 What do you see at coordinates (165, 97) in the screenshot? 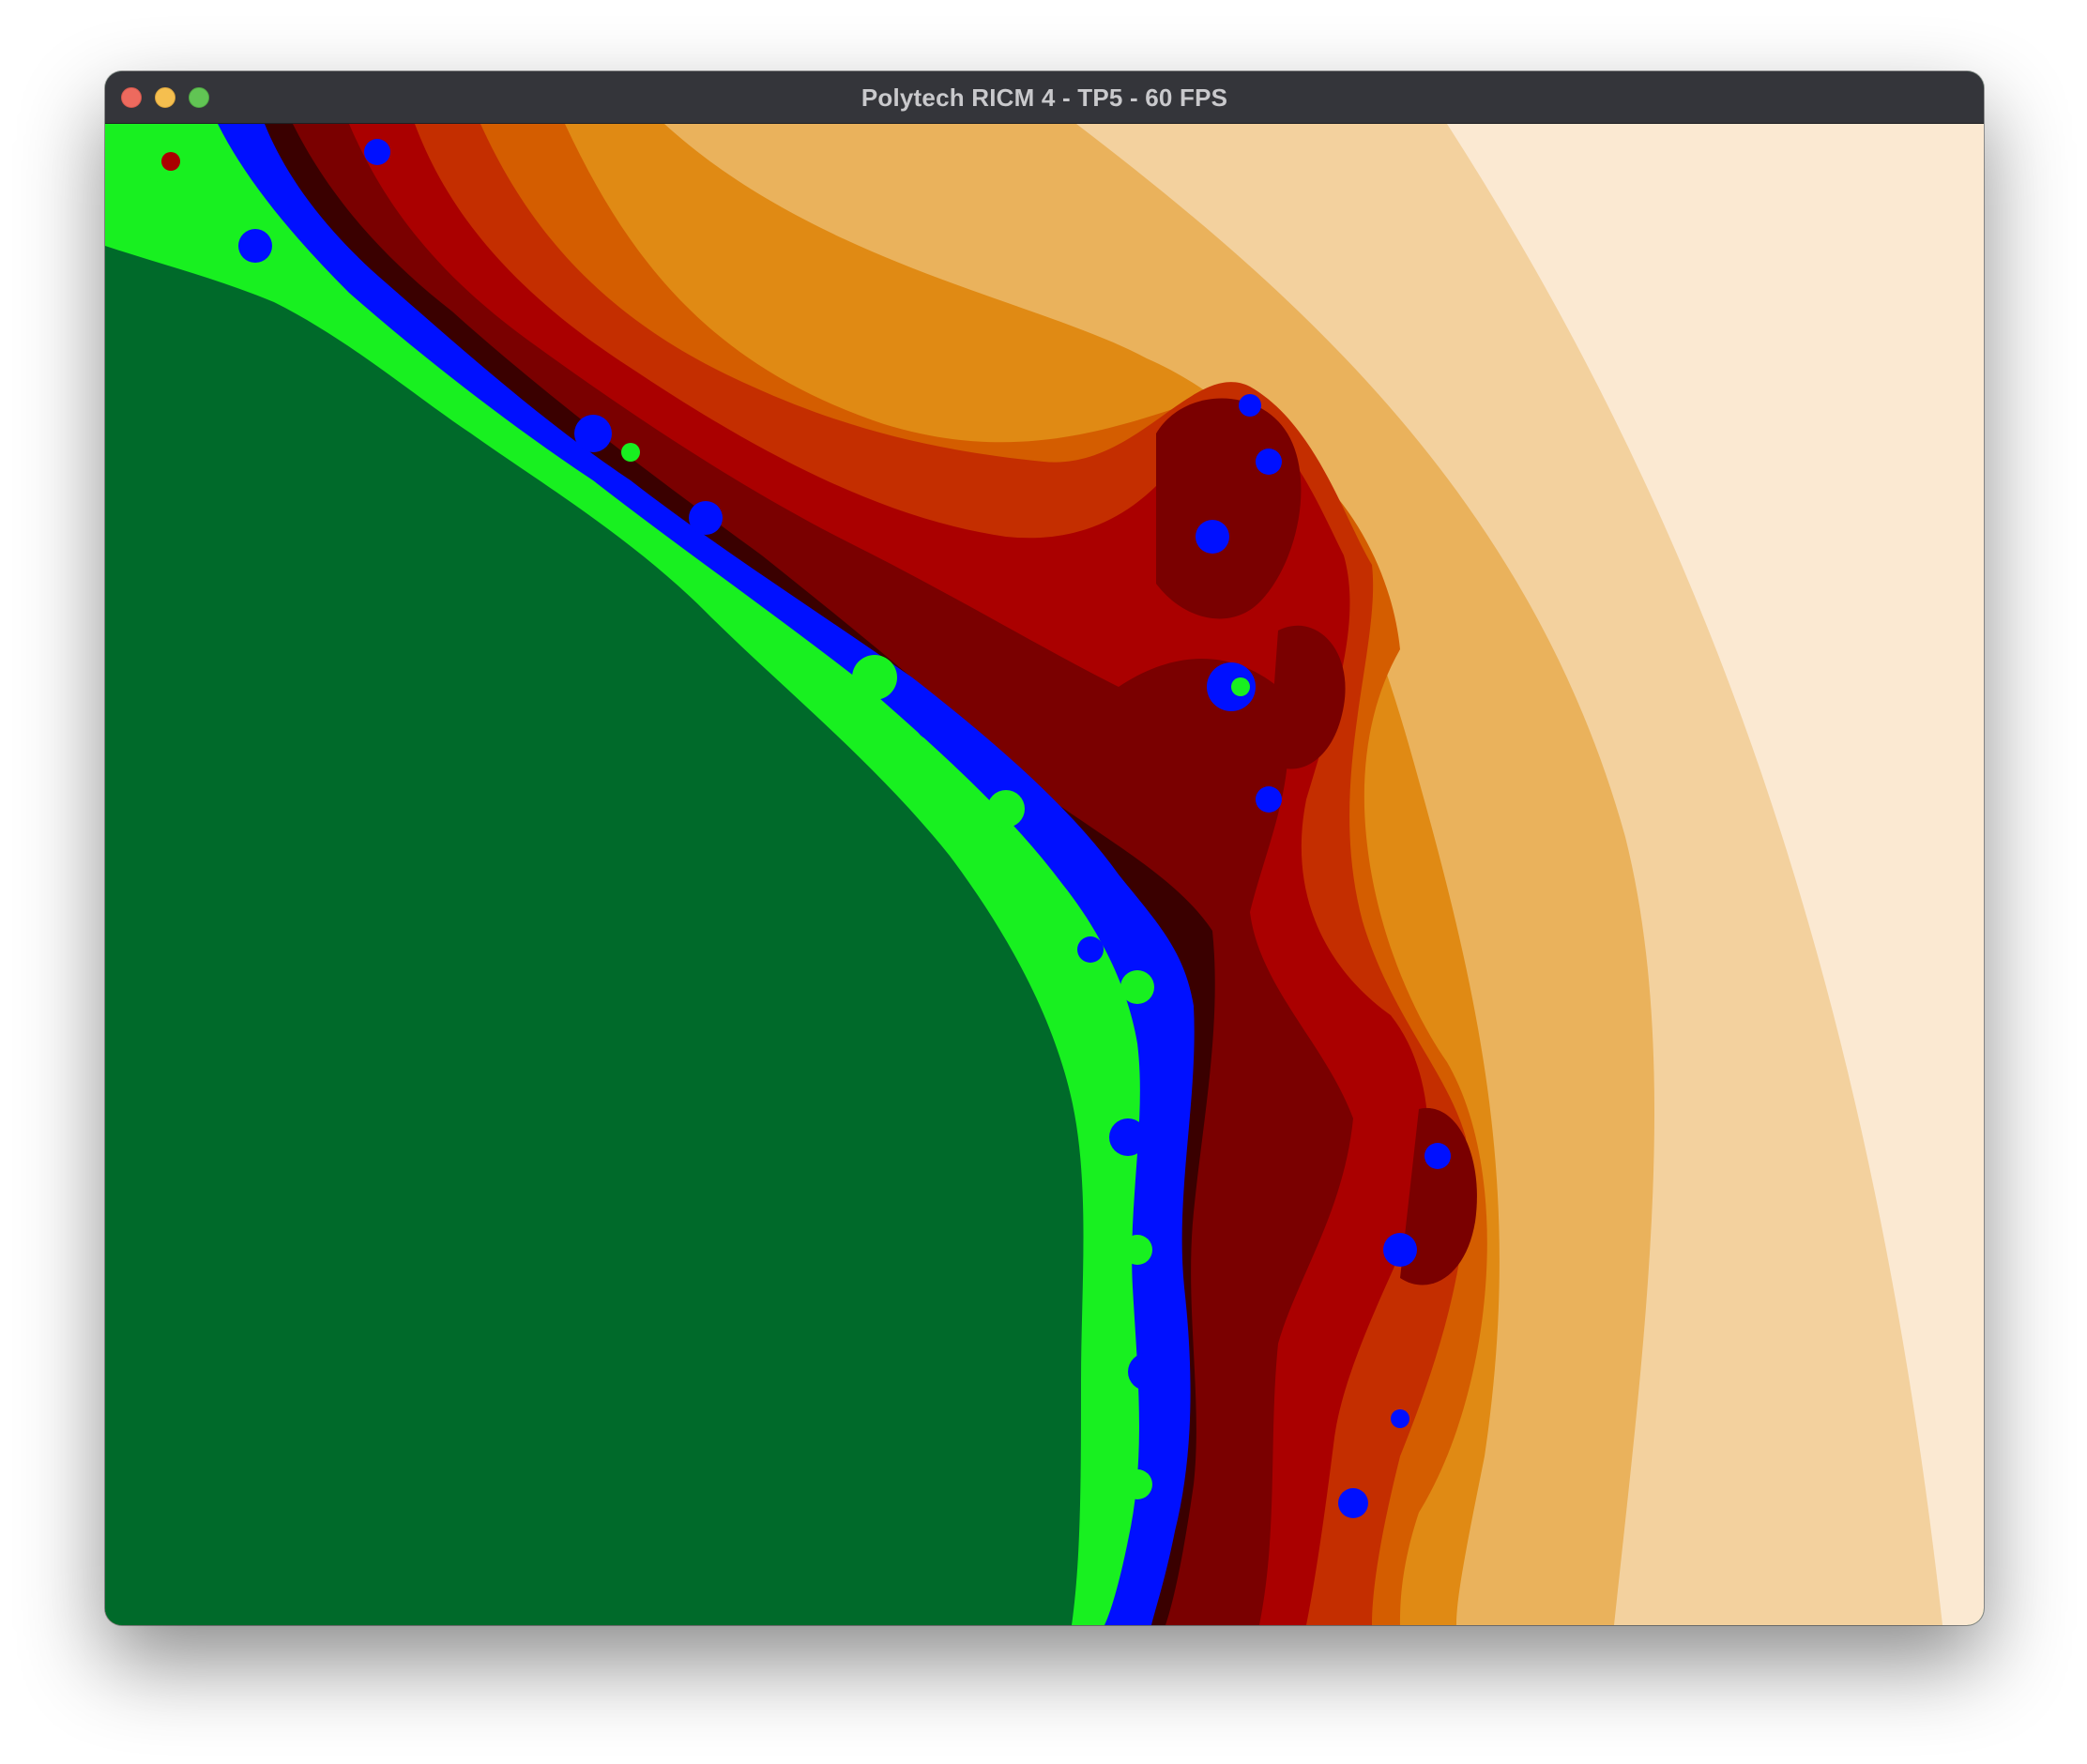
I see `minimize-button` at bounding box center [165, 97].